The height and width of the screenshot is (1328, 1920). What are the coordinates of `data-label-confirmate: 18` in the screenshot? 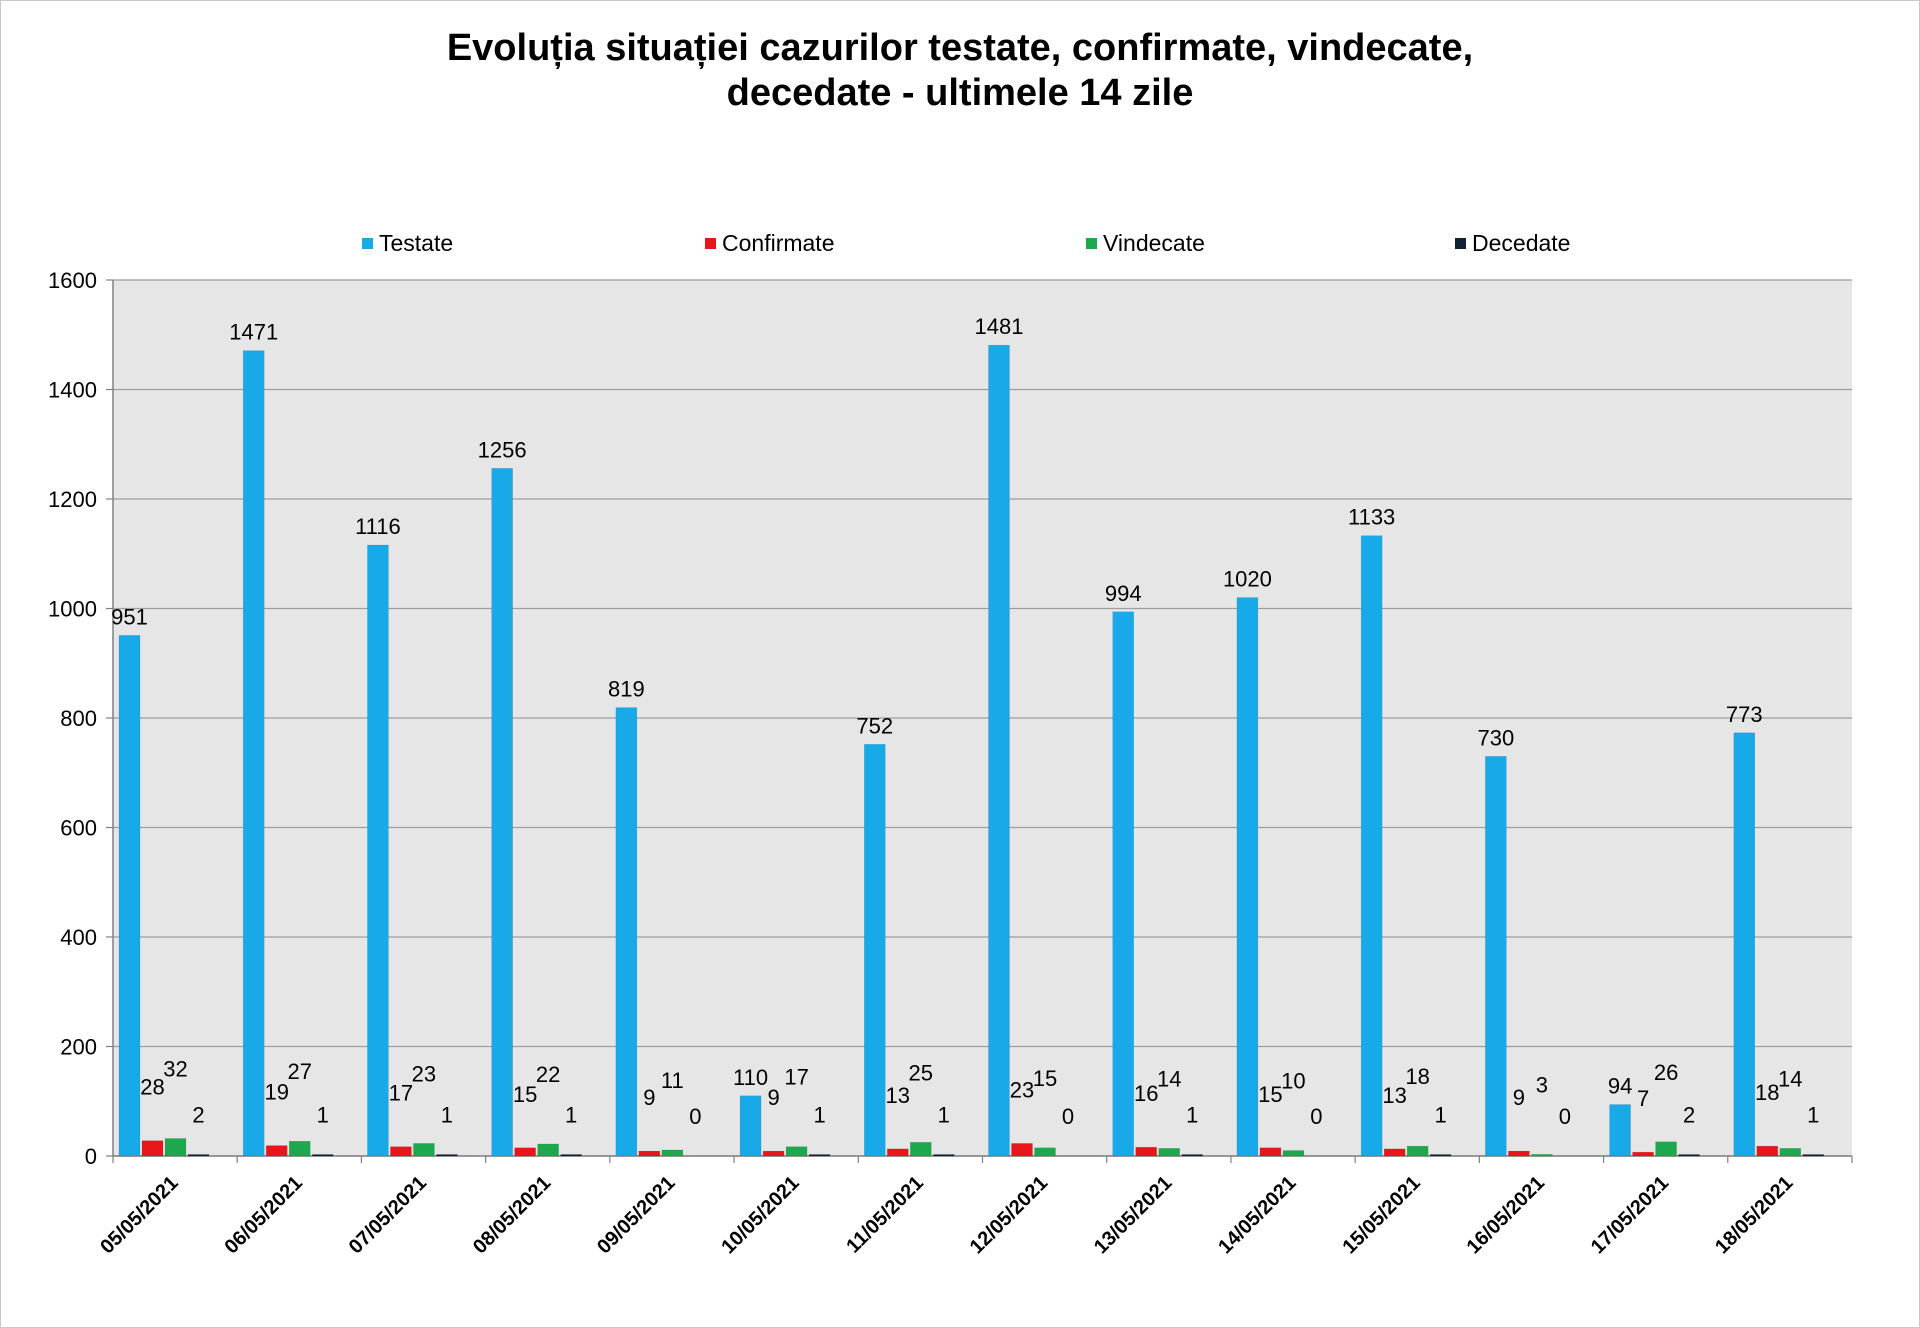 It's located at (1767, 1092).